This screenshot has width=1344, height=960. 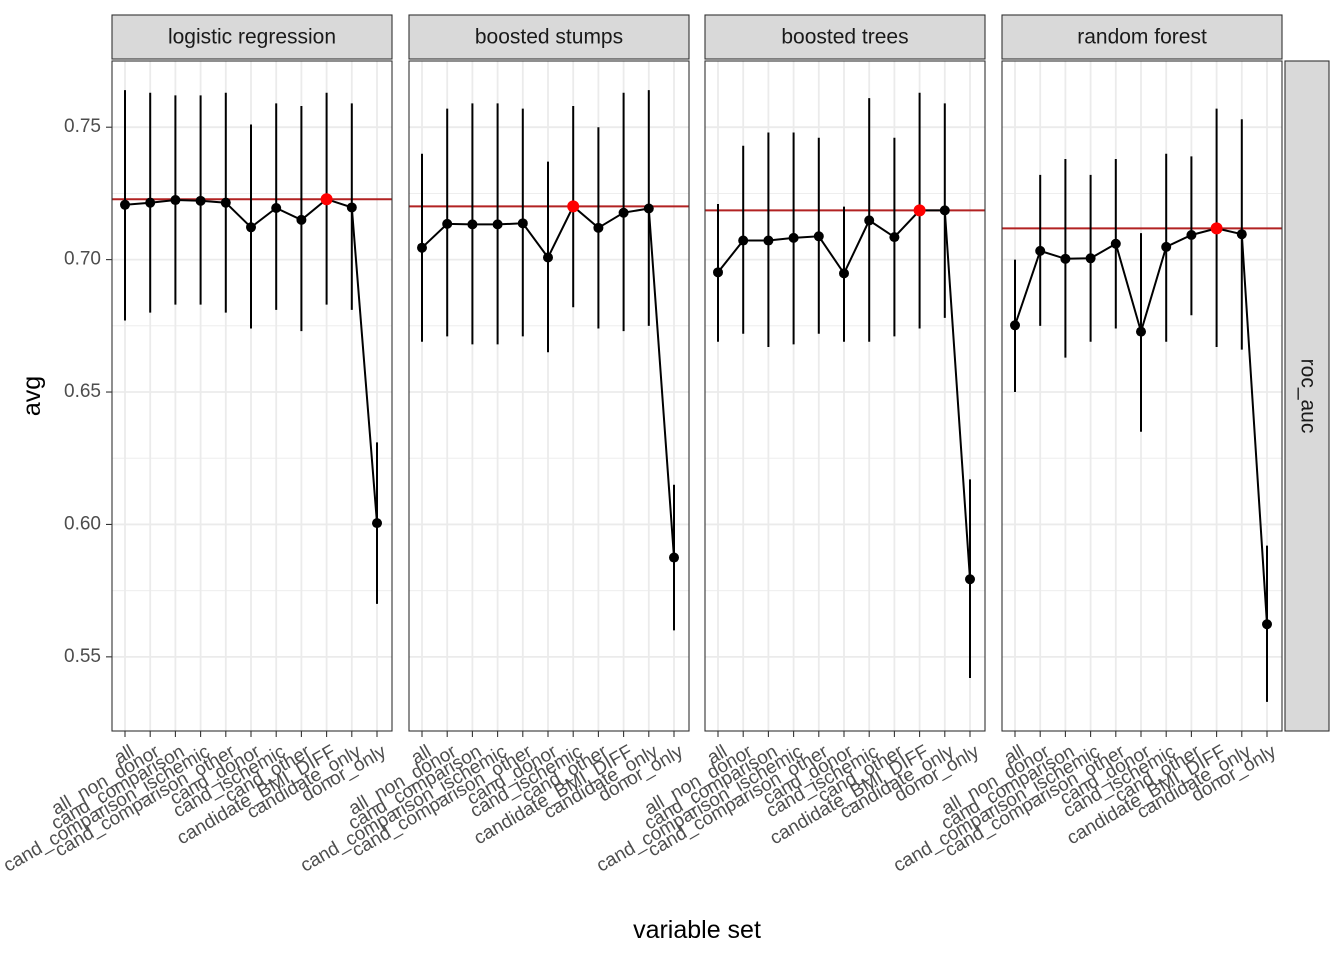 What do you see at coordinates (82, 126) in the screenshot?
I see `y-tick-label: 0.75` at bounding box center [82, 126].